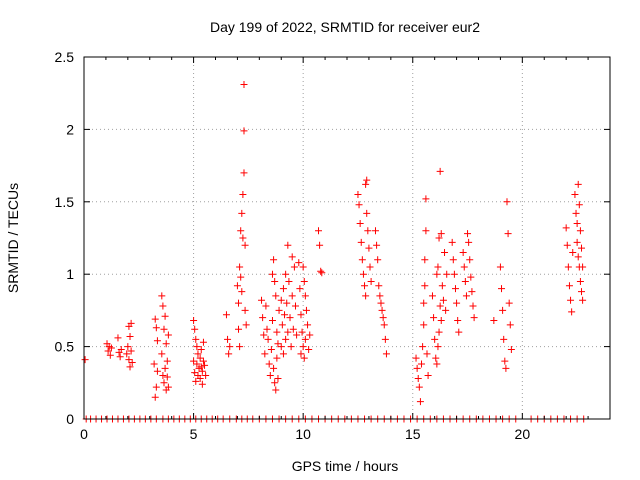  What do you see at coordinates (84, 434) in the screenshot?
I see `x-tick-label: 0` at bounding box center [84, 434].